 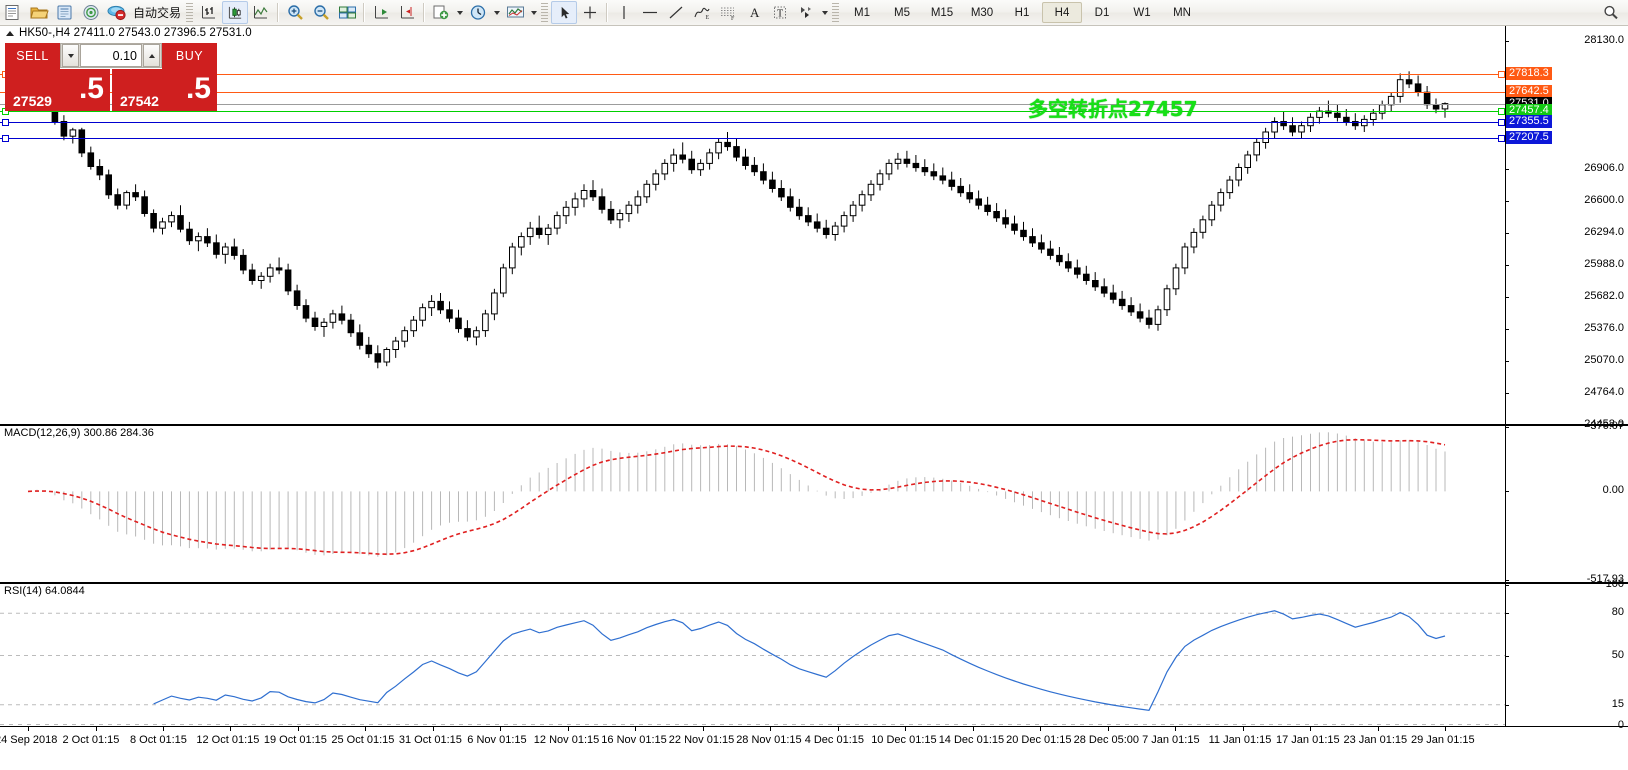 I want to click on timeframe-d1: D1, so click(x=1102, y=12).